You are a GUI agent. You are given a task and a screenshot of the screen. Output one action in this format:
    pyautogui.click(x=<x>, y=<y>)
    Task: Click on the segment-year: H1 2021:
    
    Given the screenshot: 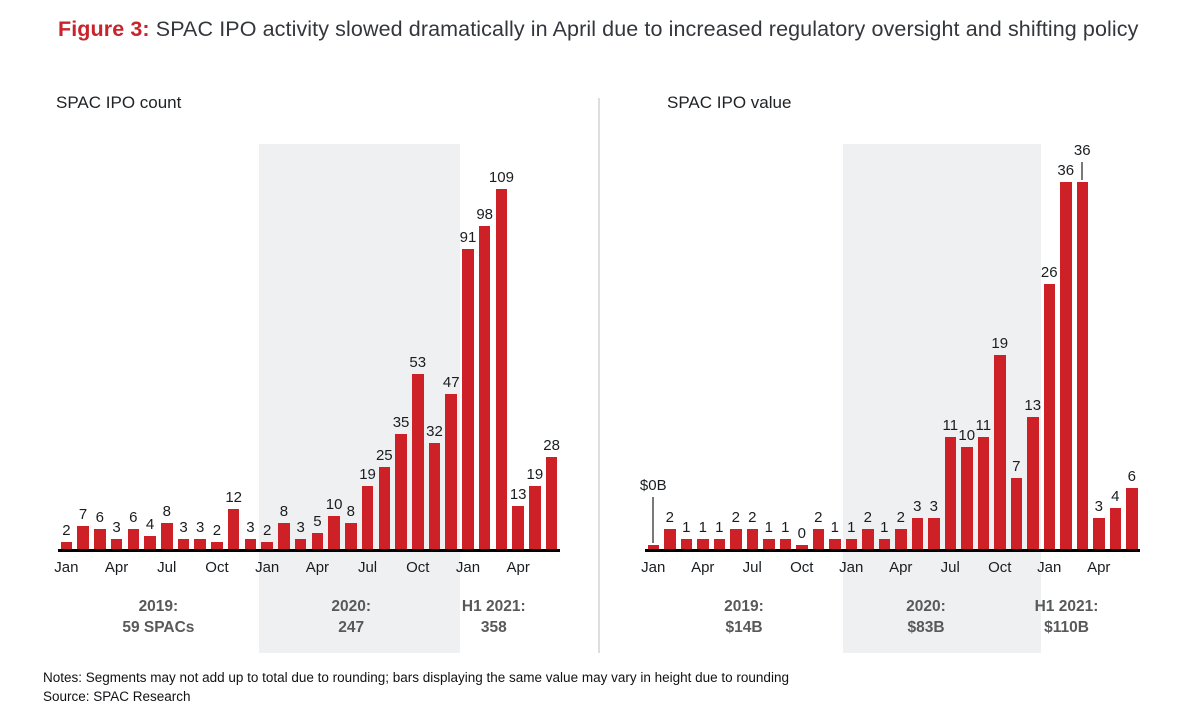 What is the action you would take?
    pyautogui.click(x=1066, y=606)
    